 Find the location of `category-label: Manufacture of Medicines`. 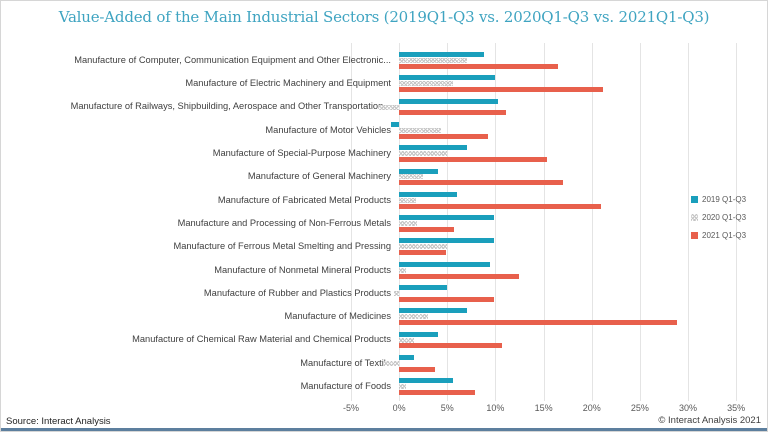

category-label: Manufacture of Medicines is located at coordinates (337, 316).